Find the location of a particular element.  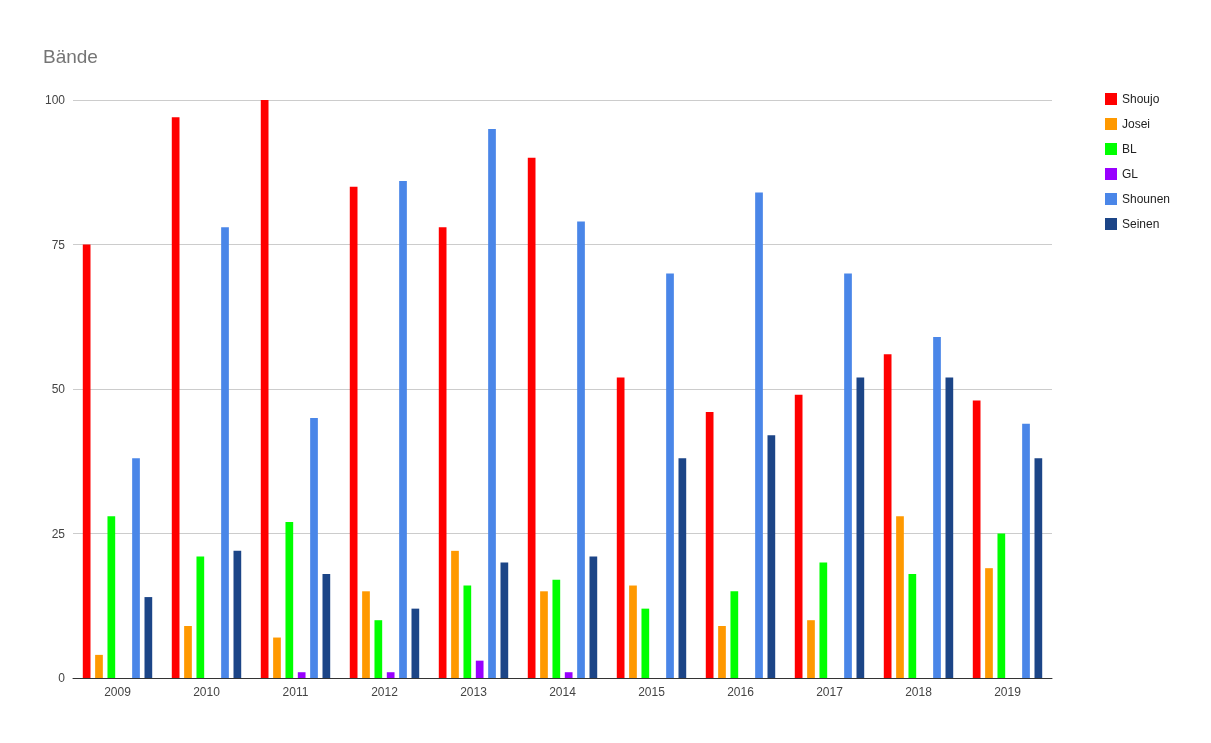

x-tick-label: 2013 is located at coordinates (474, 692).